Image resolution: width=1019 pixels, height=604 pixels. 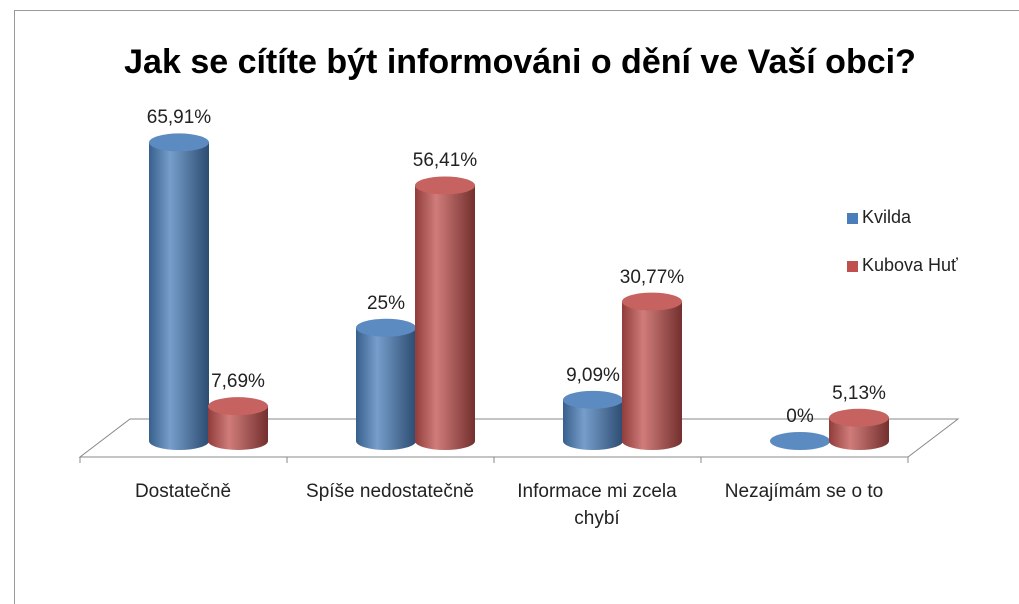 I want to click on x-tick-label: Informace mi zcela chybí, so click(x=597, y=505).